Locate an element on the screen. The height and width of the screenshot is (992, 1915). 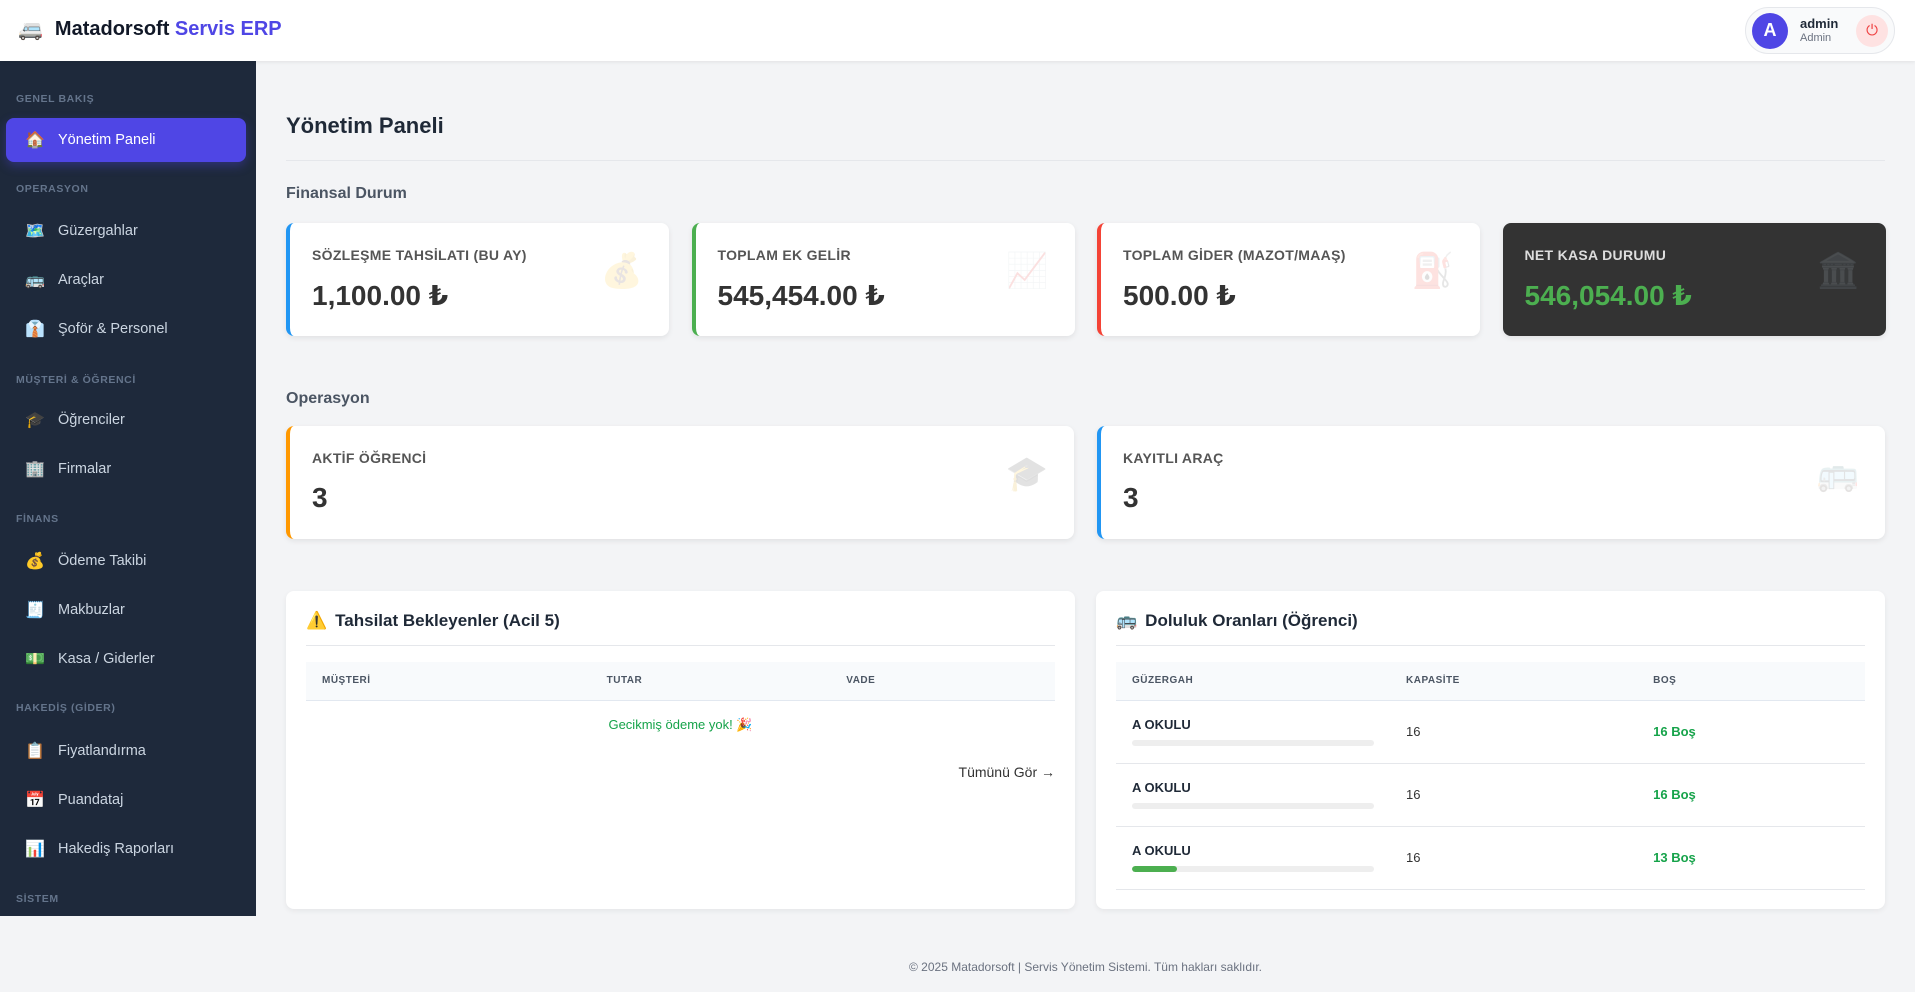
sidebar-item-label: Hakediş Raporları is located at coordinates (116, 849).